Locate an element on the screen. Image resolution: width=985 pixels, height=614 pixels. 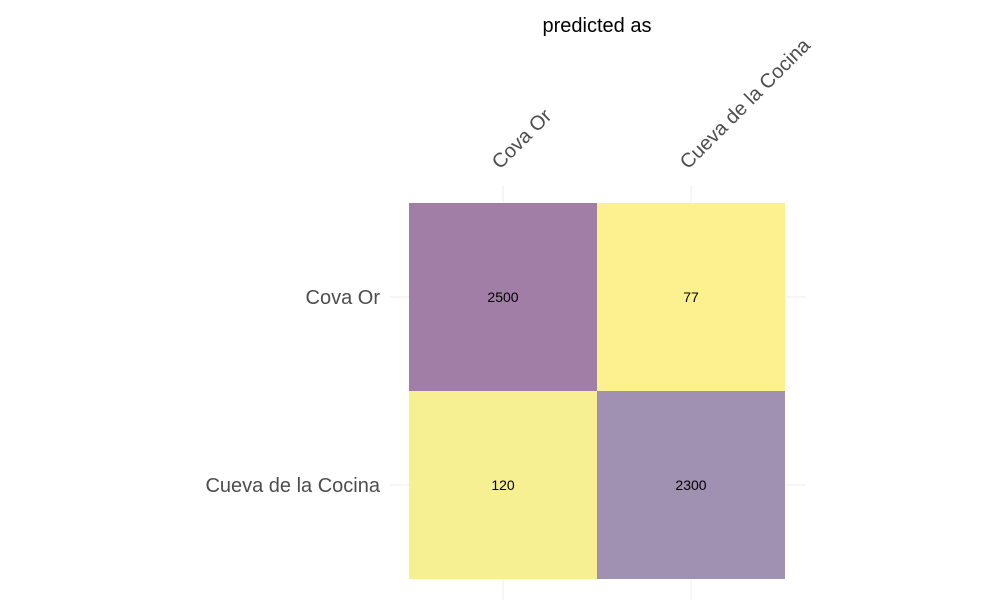
cell-value-label: 77 is located at coordinates (691, 297).